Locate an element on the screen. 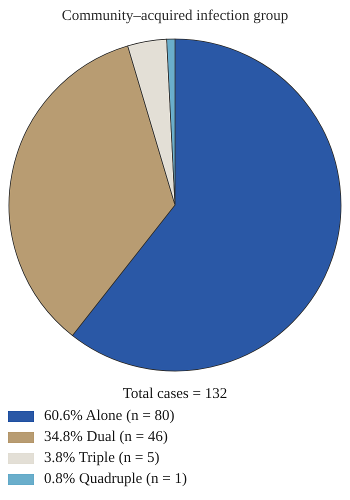  legend-label: 3.8% Triple (n = 5) is located at coordinates (102, 458).